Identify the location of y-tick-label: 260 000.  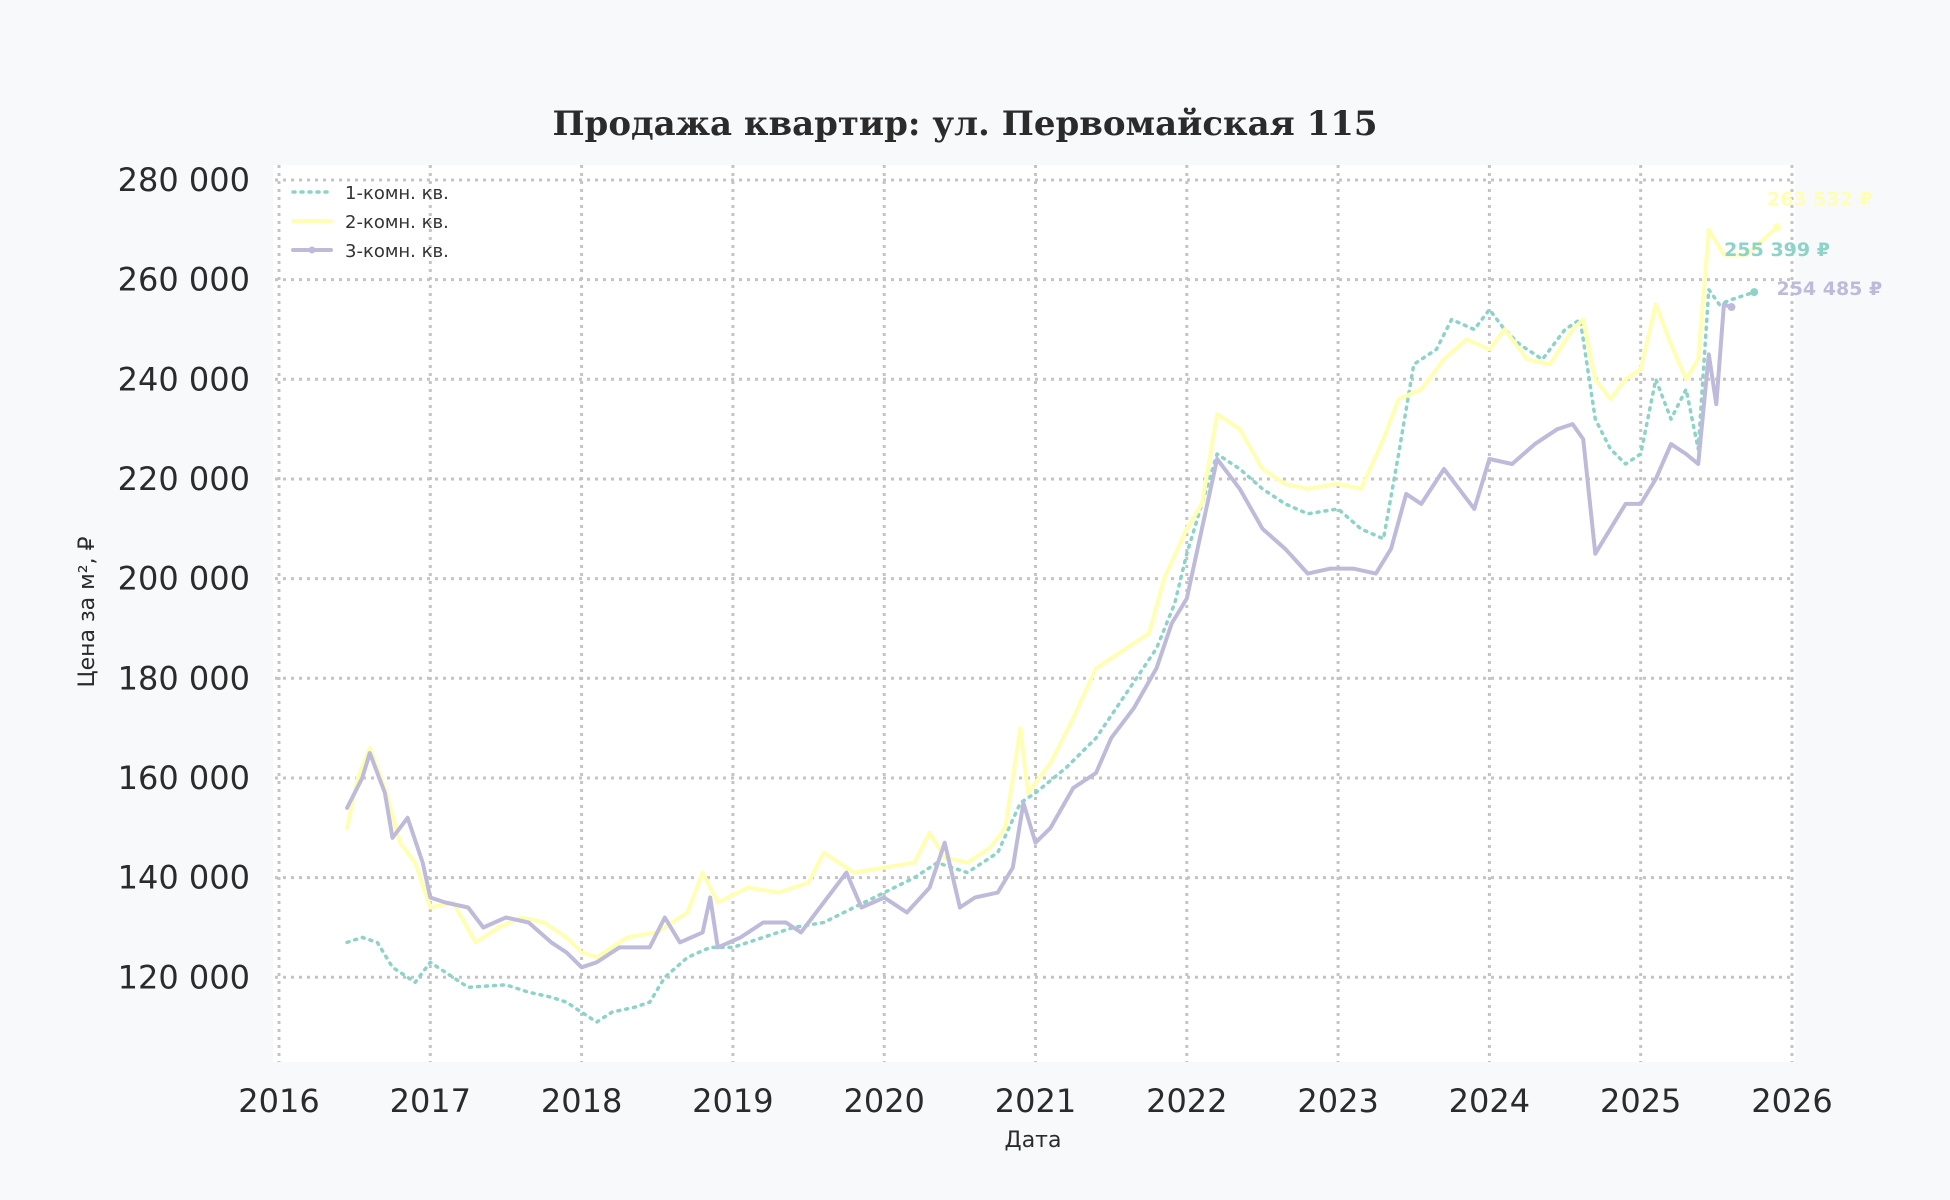
(184, 280).